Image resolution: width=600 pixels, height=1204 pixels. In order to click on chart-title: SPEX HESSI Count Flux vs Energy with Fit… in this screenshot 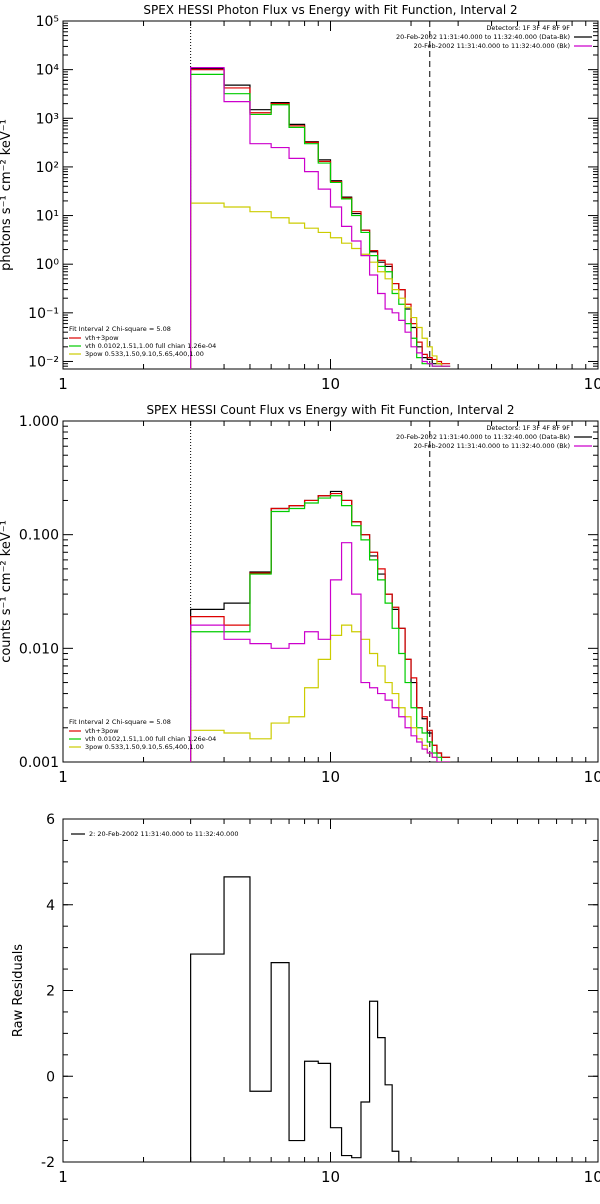, I will do `click(330, 410)`.